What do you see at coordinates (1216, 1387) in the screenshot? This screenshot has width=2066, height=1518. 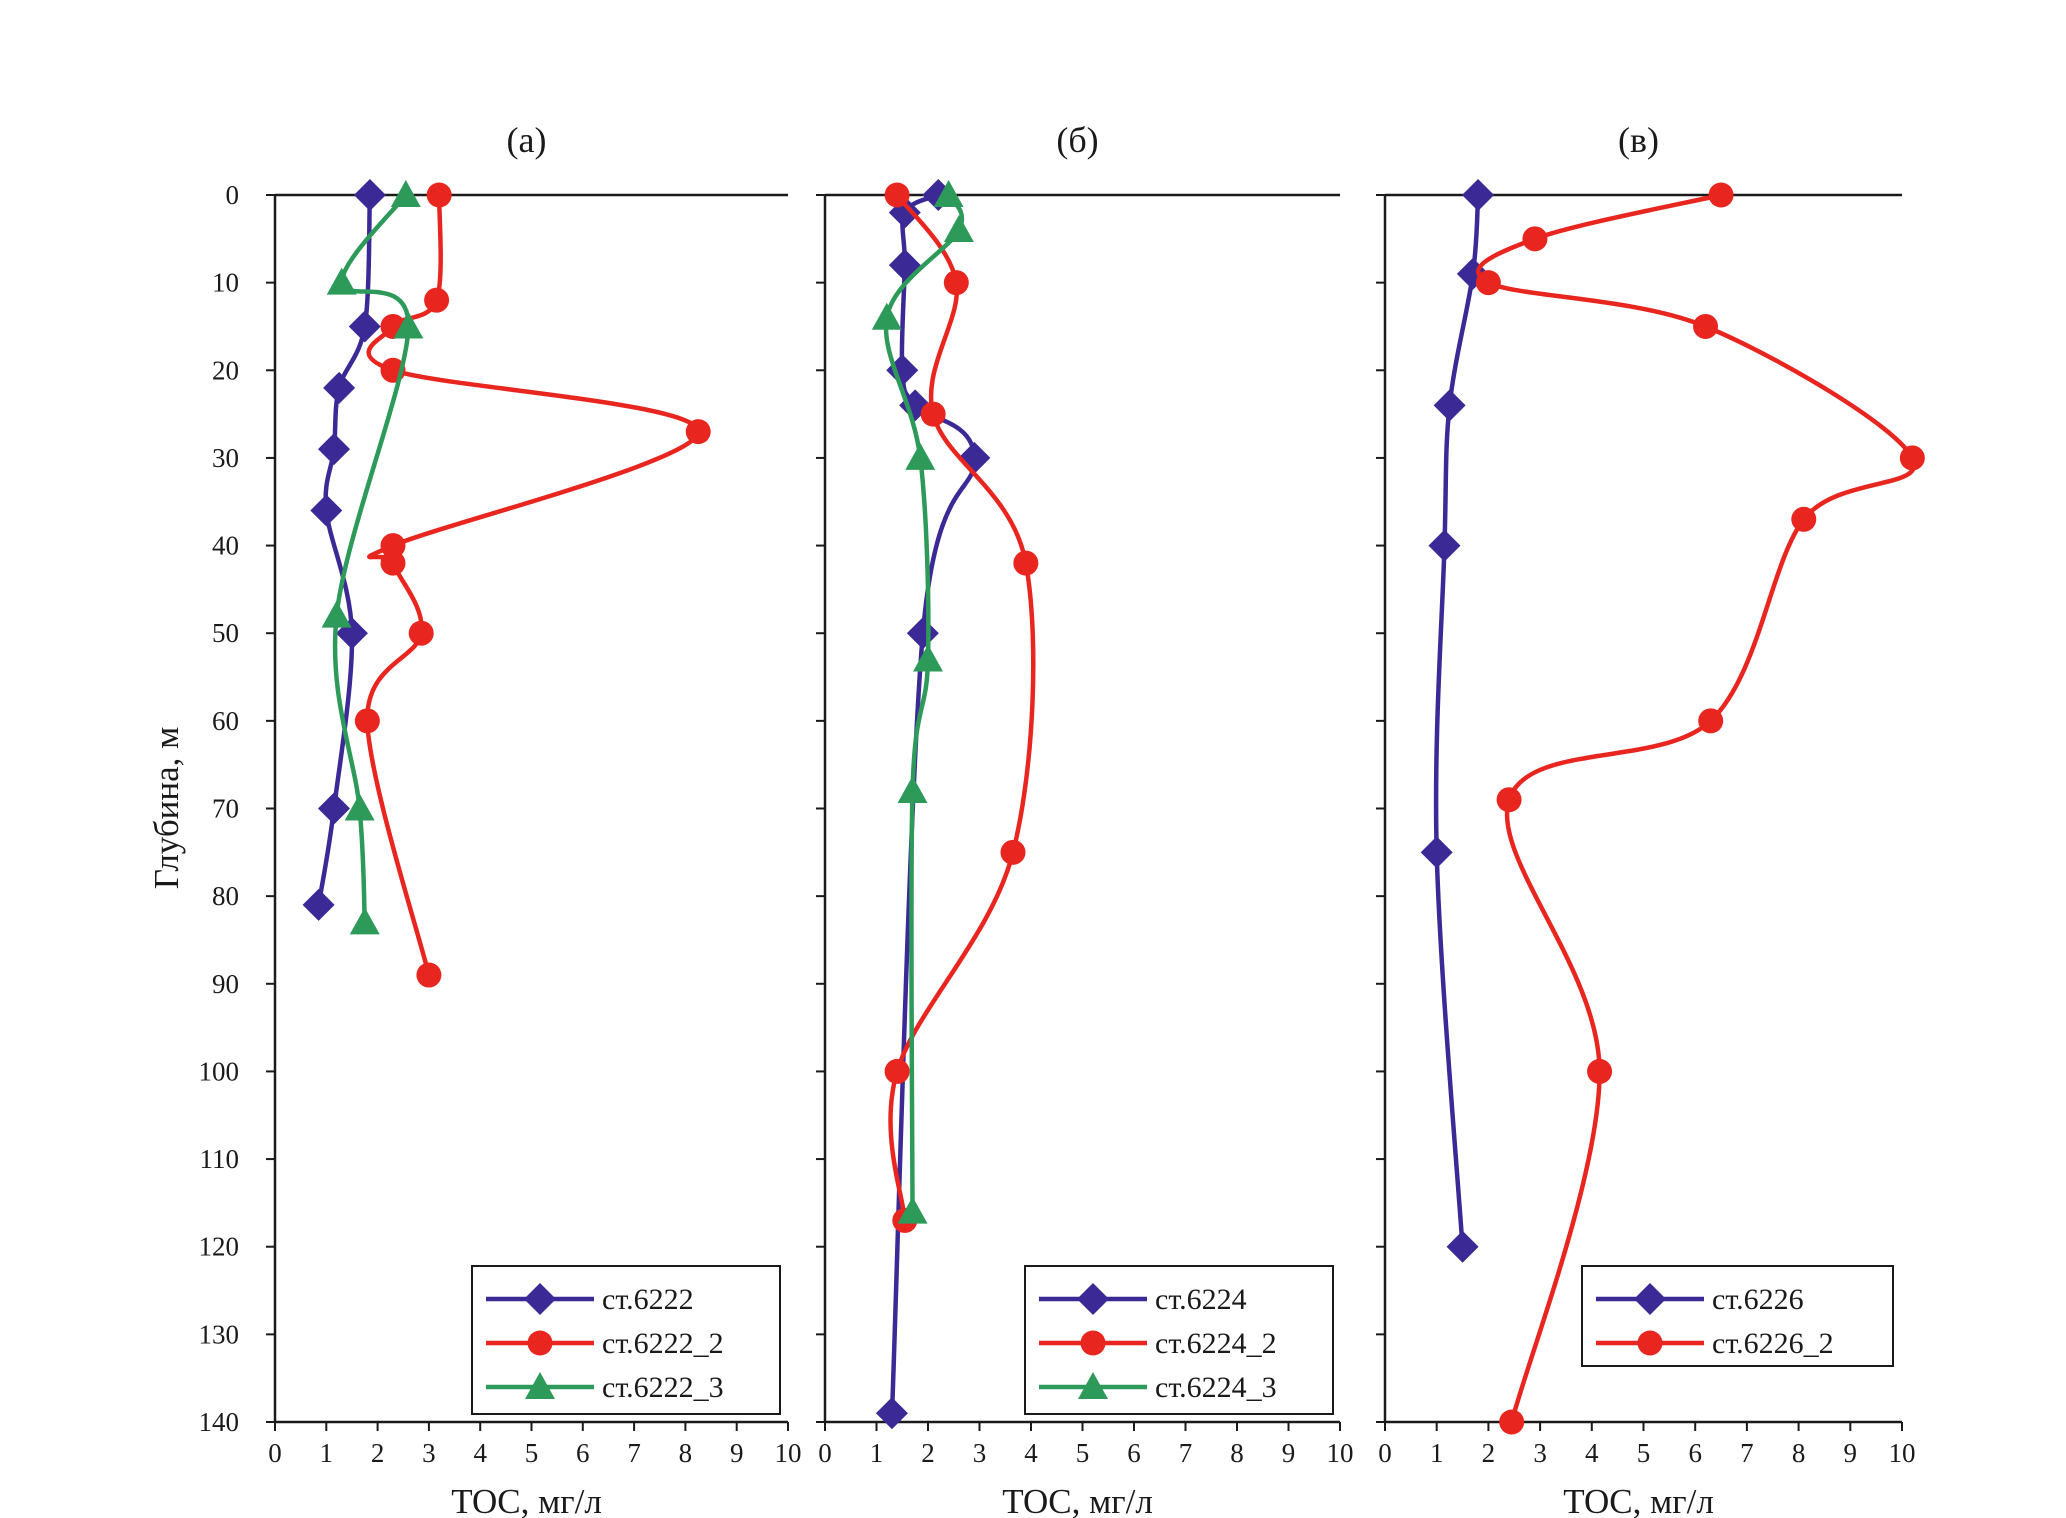 I see `legend-label: ст.6224_3` at bounding box center [1216, 1387].